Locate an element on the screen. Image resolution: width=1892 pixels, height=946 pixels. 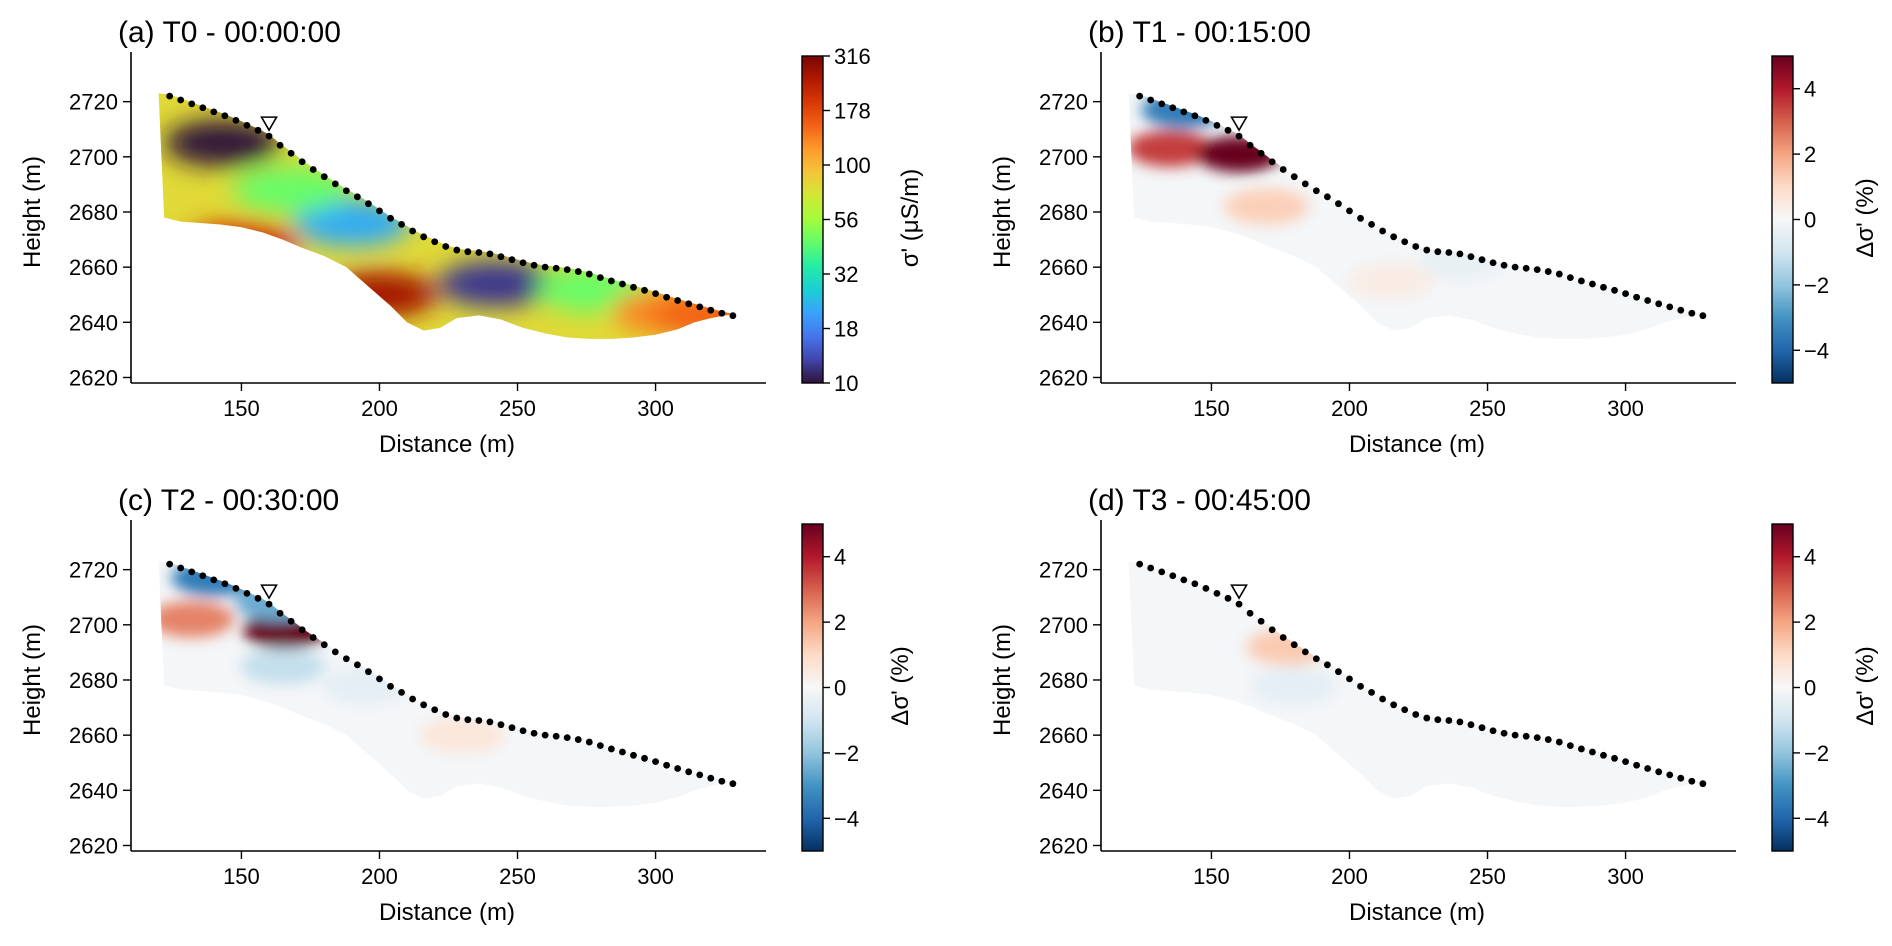
panel-b-field-background is located at coordinates (1415, 216).